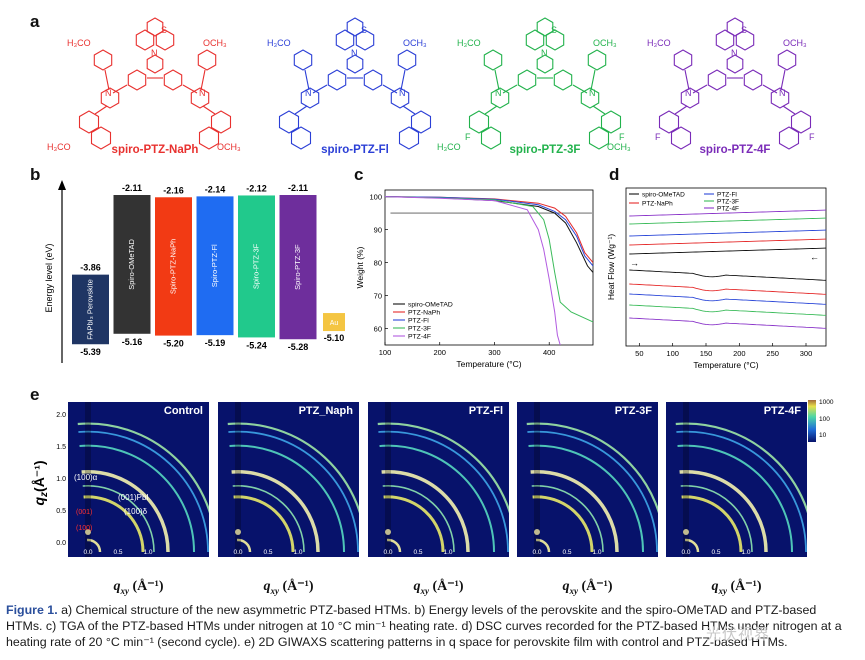 This screenshot has height=660, width=865. I want to click on peak-annotation-alpha: (100)α, so click(86, 477).